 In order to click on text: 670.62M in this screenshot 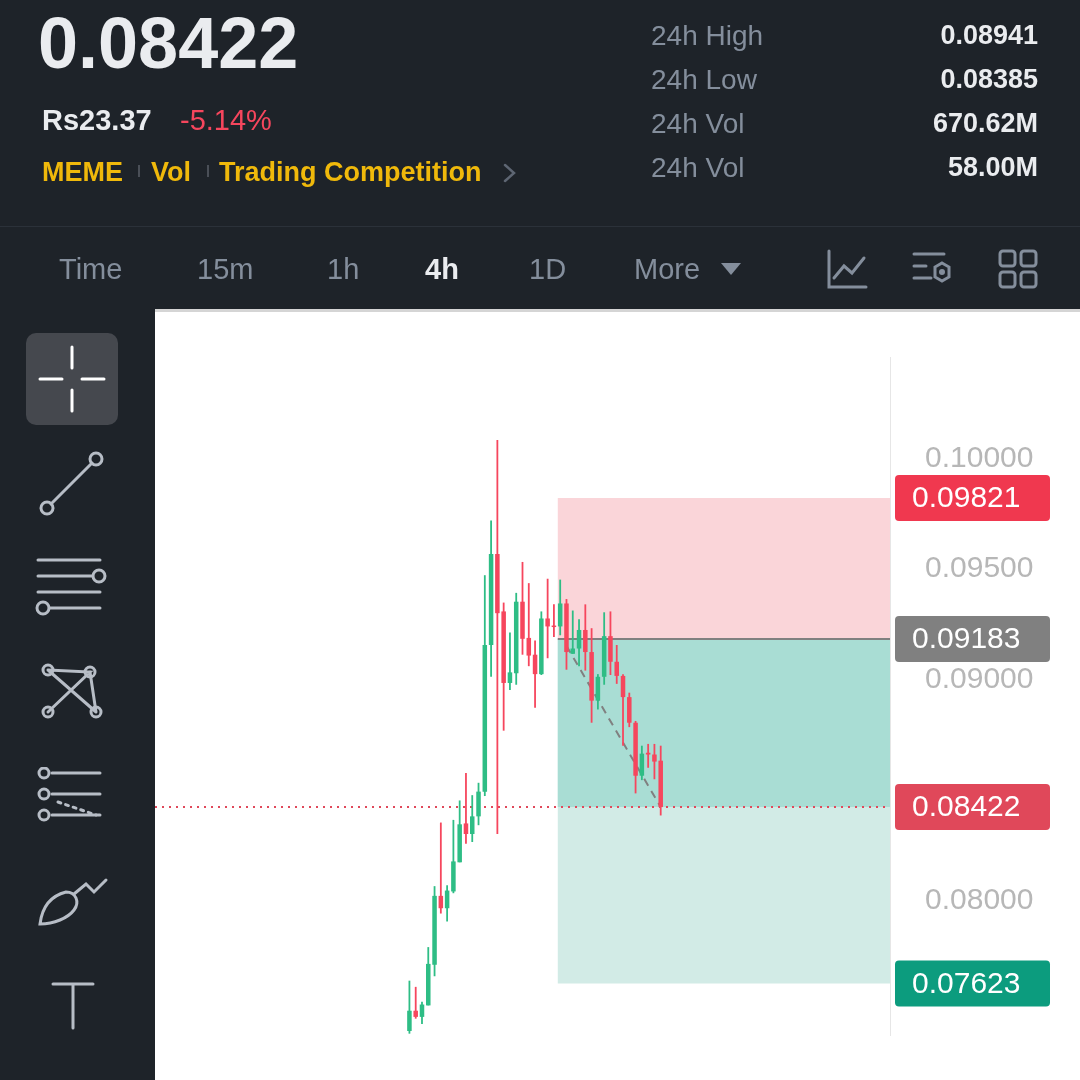, I will do `click(985, 123)`.